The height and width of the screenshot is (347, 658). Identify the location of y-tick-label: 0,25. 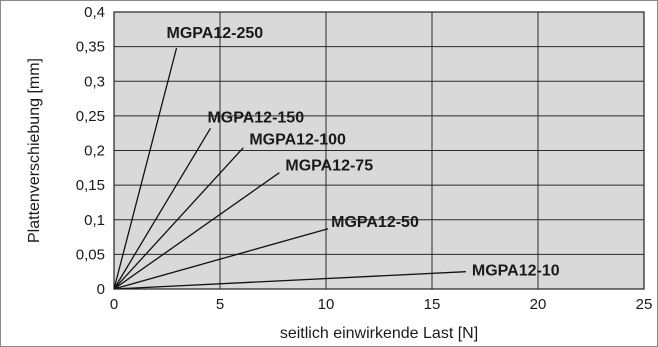
(90, 116).